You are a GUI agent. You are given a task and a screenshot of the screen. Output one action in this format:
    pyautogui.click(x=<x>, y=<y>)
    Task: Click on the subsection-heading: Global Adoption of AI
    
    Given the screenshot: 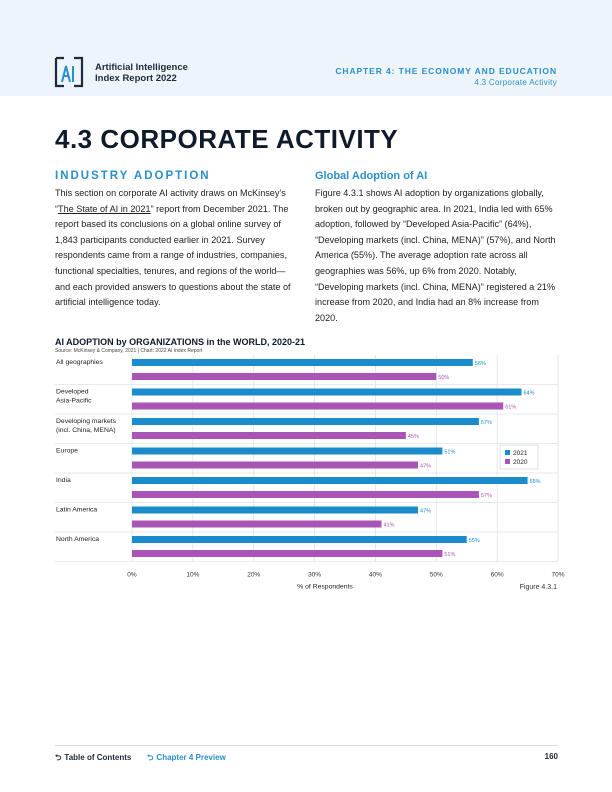 What is the action you would take?
    pyautogui.click(x=371, y=176)
    